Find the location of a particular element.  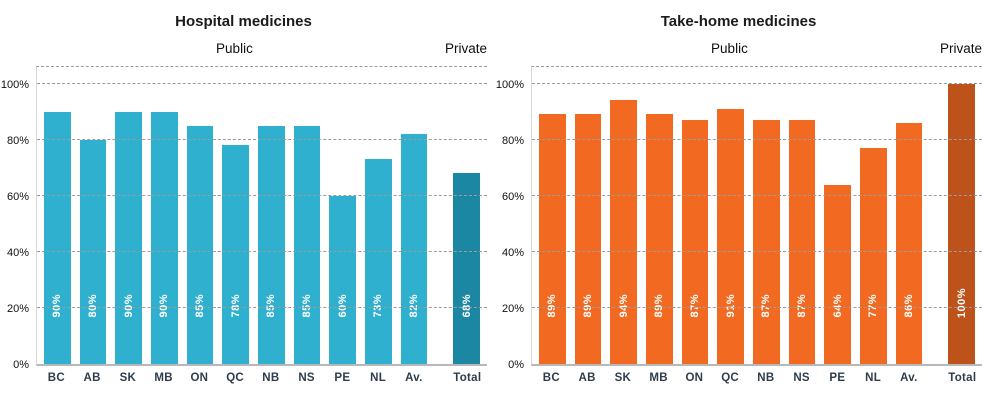

bar-qc: 91% is located at coordinates (731, 236).